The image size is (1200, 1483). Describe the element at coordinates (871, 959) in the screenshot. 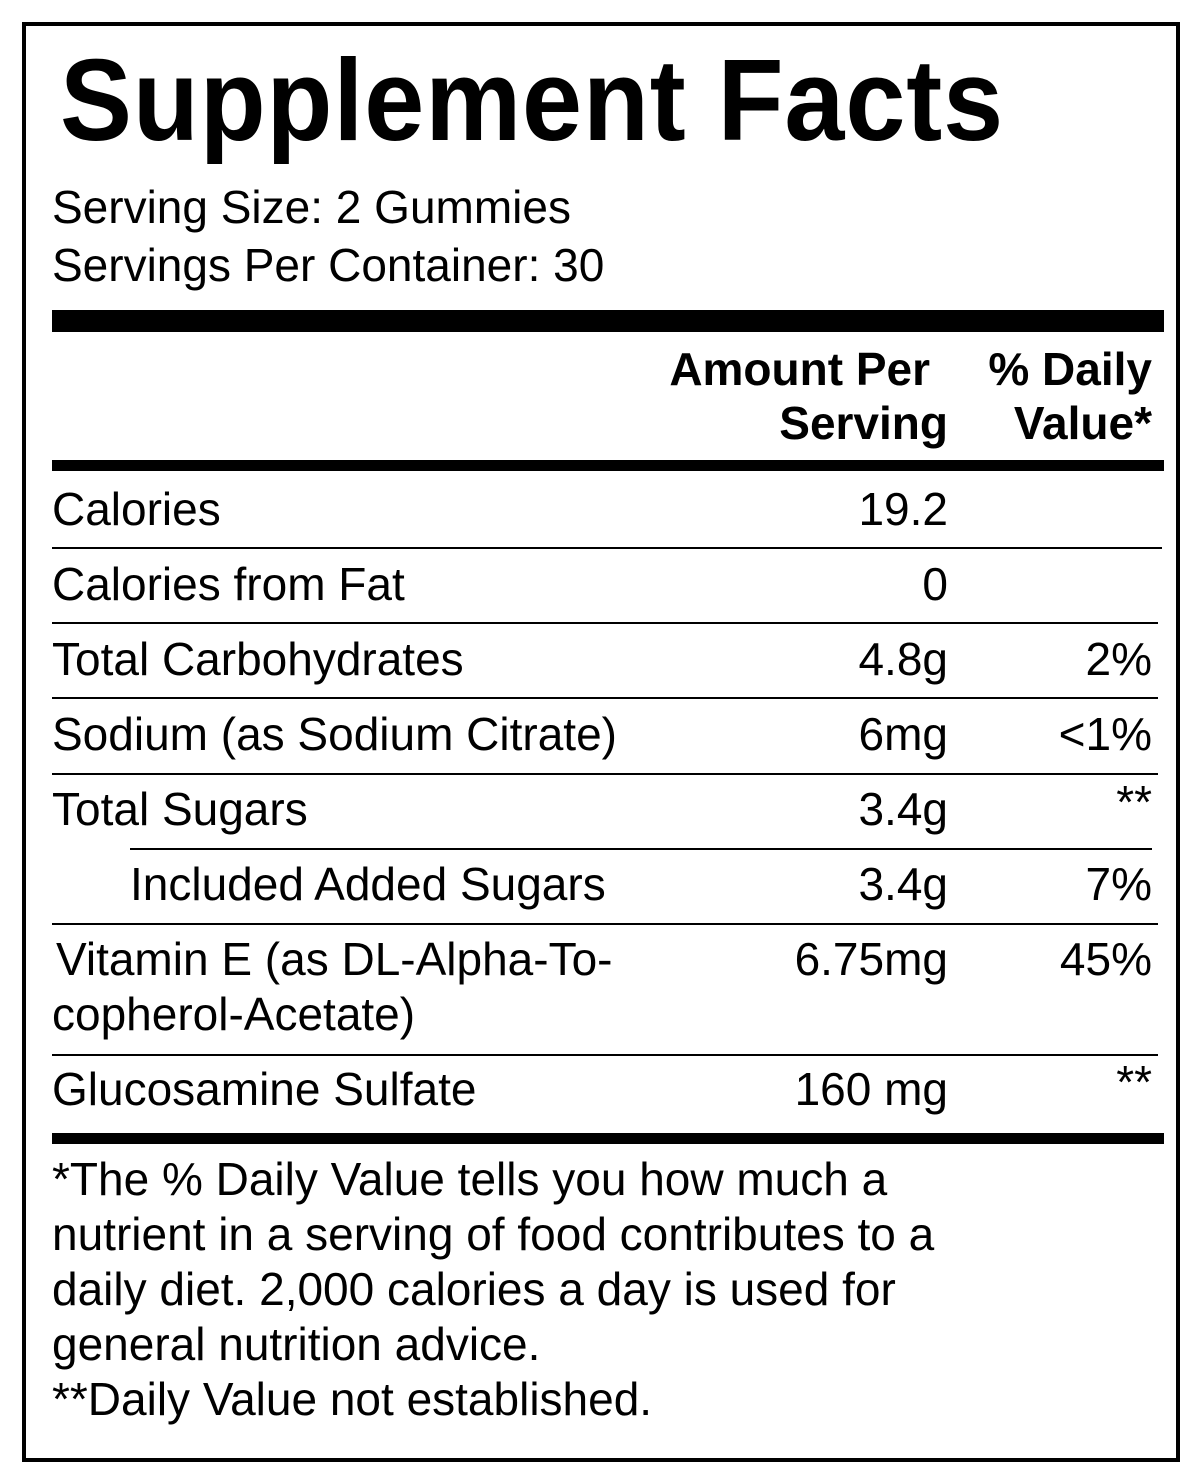

I see `row-amount: 6.75mg` at that location.